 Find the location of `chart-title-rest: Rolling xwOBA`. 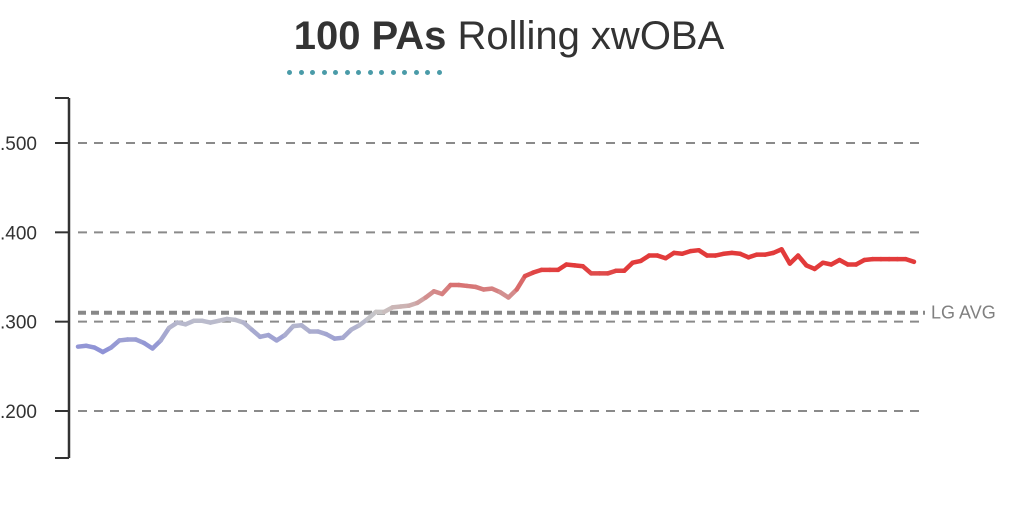

chart-title-rest: Rolling xwOBA is located at coordinates (591, 36).